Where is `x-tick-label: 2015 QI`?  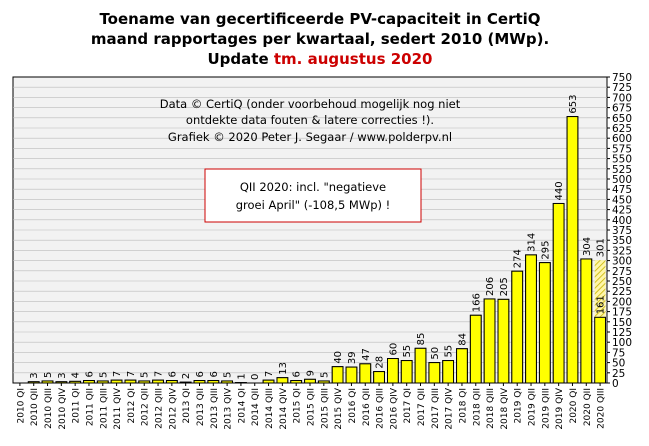
x-tick-label: 2015 QI is located at coordinates (298, 406).